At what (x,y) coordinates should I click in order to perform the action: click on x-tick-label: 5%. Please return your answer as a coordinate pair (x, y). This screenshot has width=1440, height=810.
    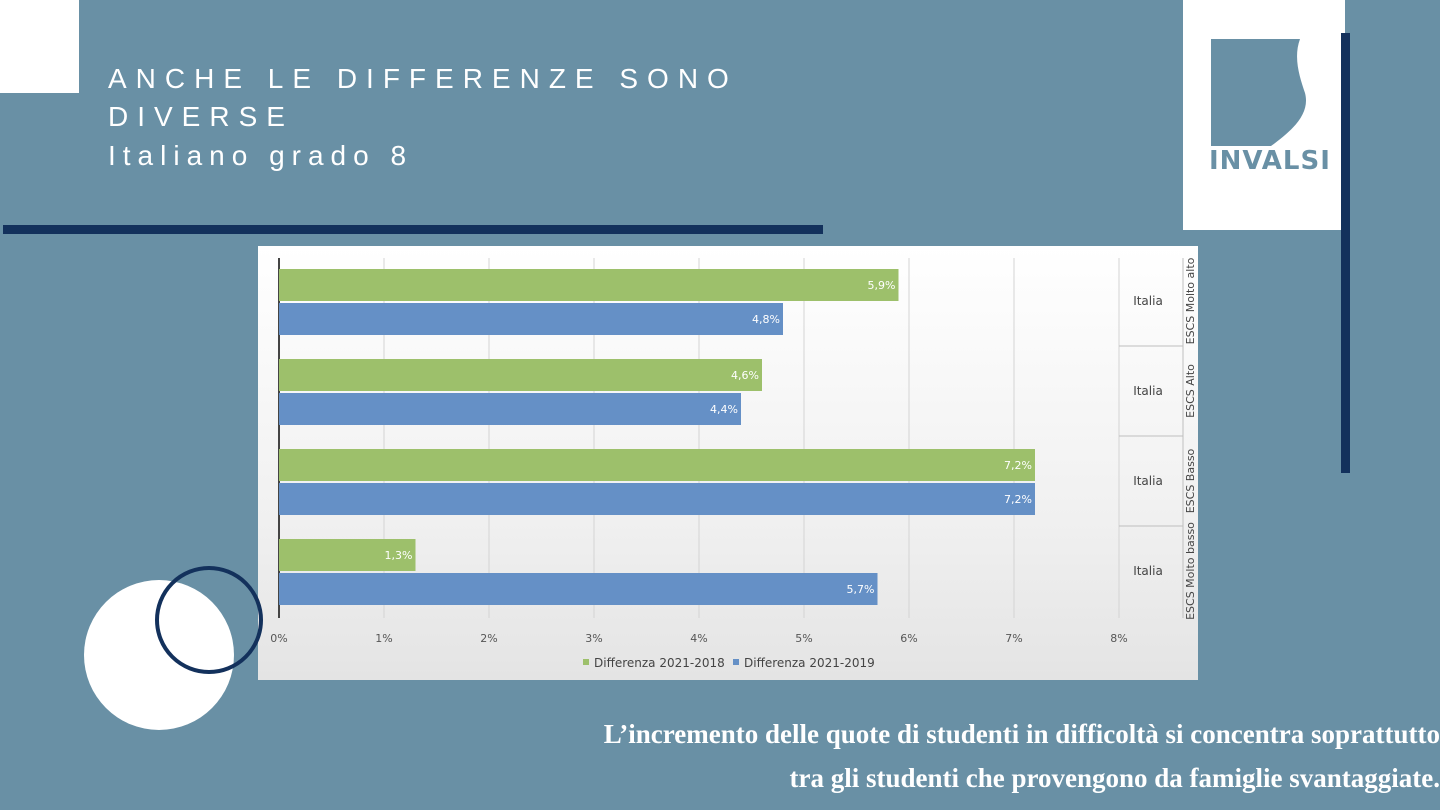
    Looking at the image, I should click on (803, 638).